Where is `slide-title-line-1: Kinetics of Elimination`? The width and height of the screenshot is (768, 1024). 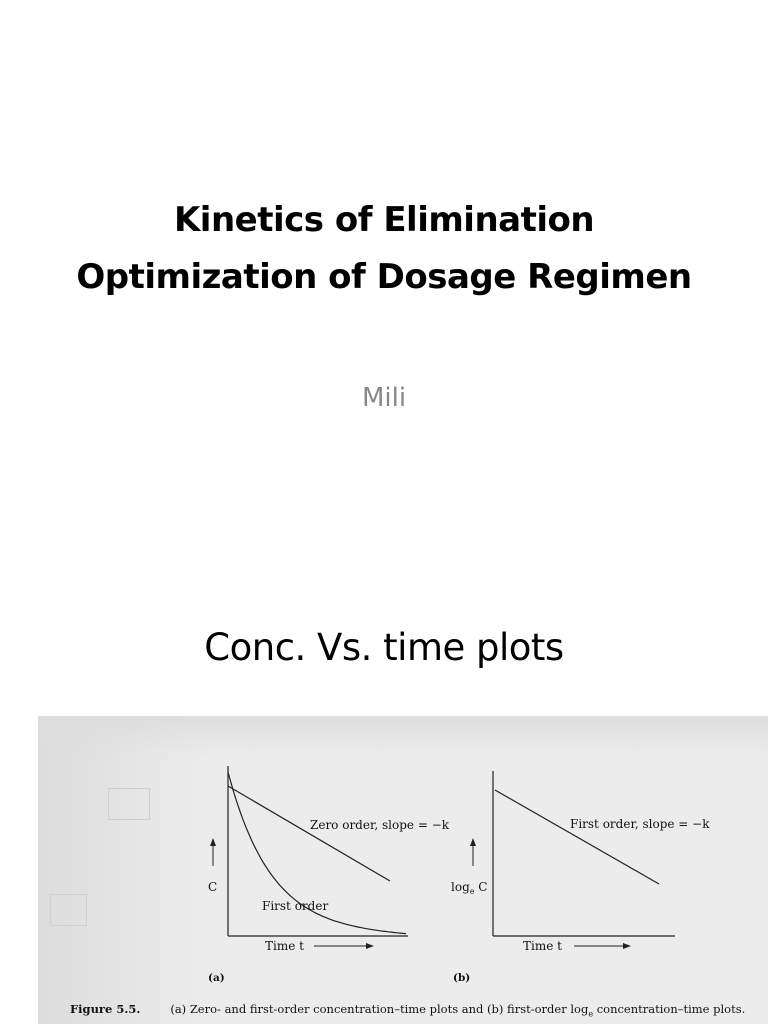 slide-title-line-1: Kinetics of Elimination is located at coordinates (384, 220).